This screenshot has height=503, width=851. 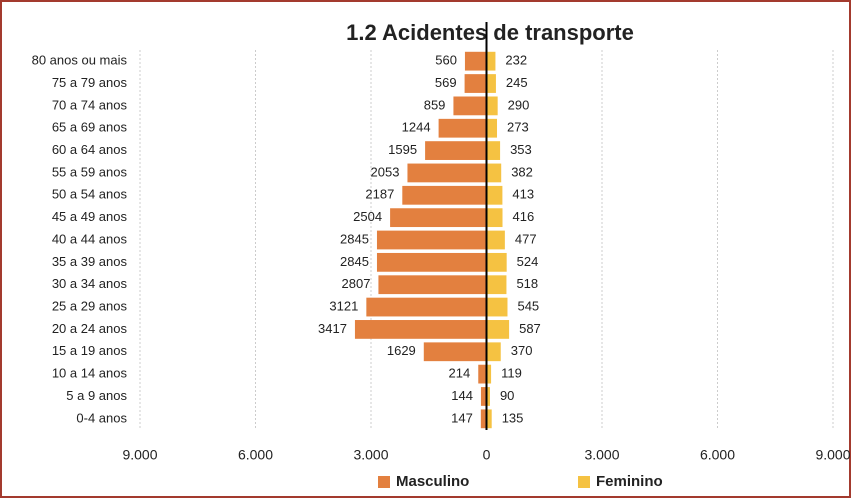 What do you see at coordinates (90, 127) in the screenshot?
I see `y-tick-label: 65 a 69 anos` at bounding box center [90, 127].